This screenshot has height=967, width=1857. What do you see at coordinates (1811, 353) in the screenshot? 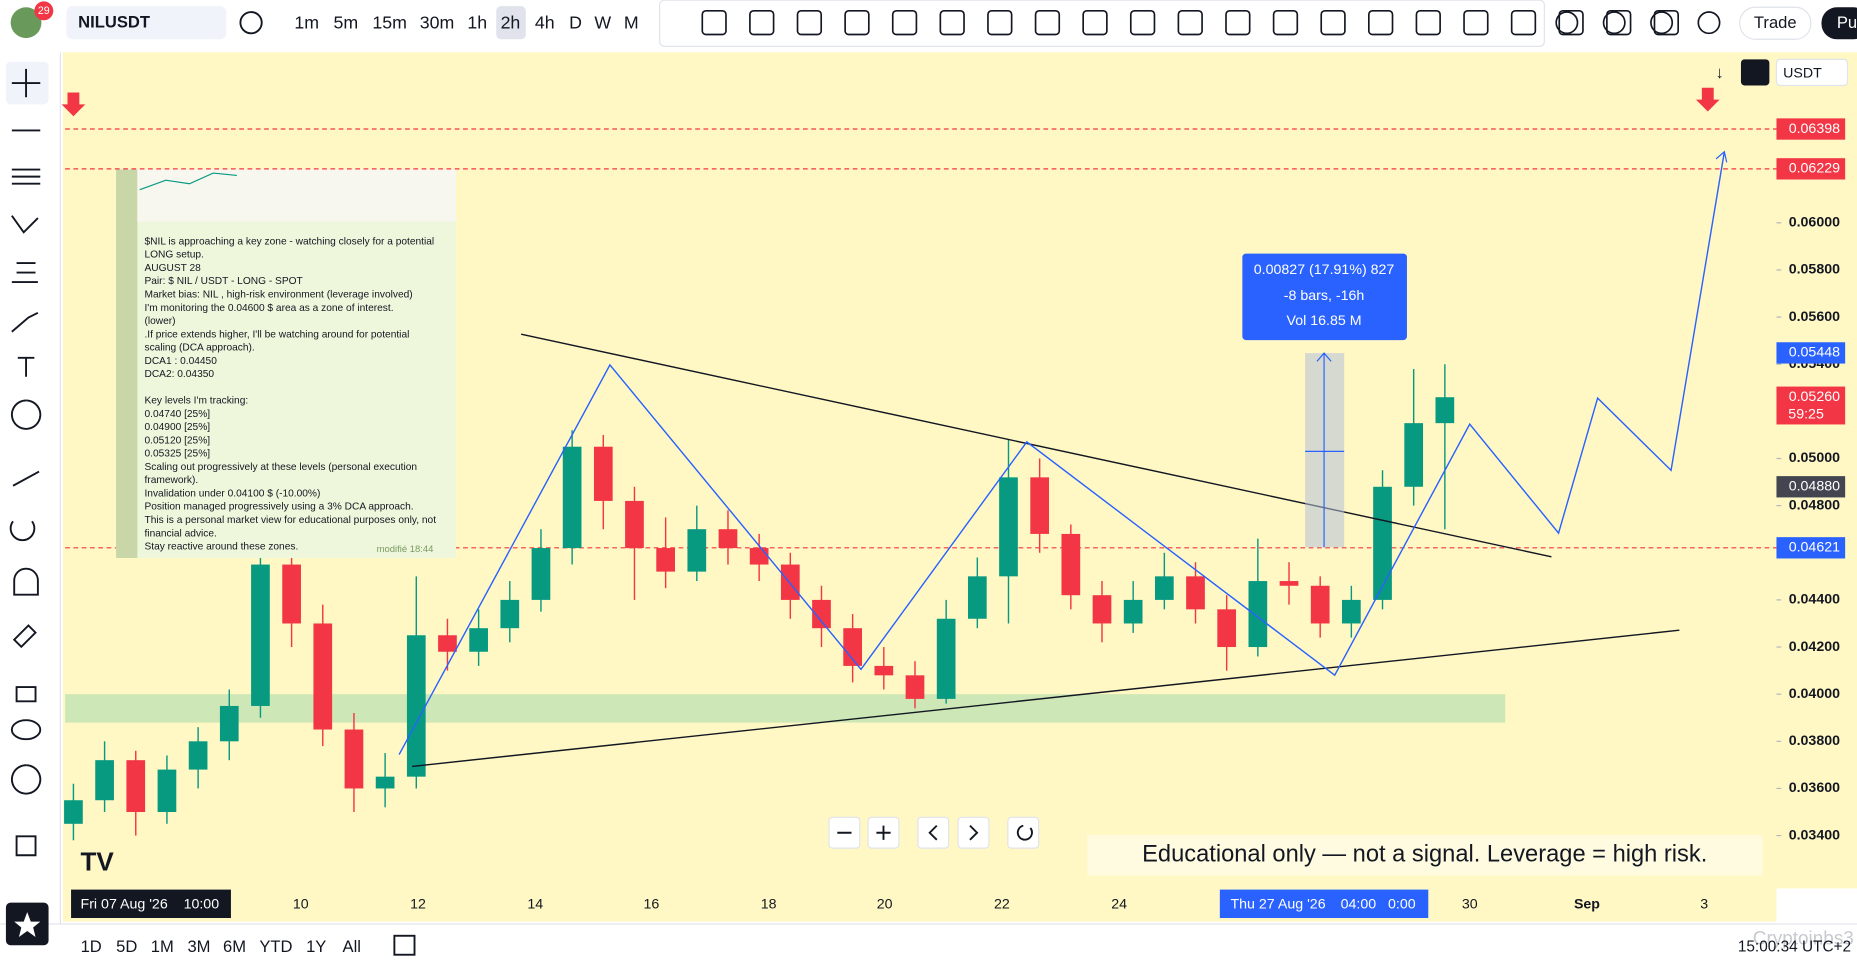
I see `price-tag` at bounding box center [1811, 353].